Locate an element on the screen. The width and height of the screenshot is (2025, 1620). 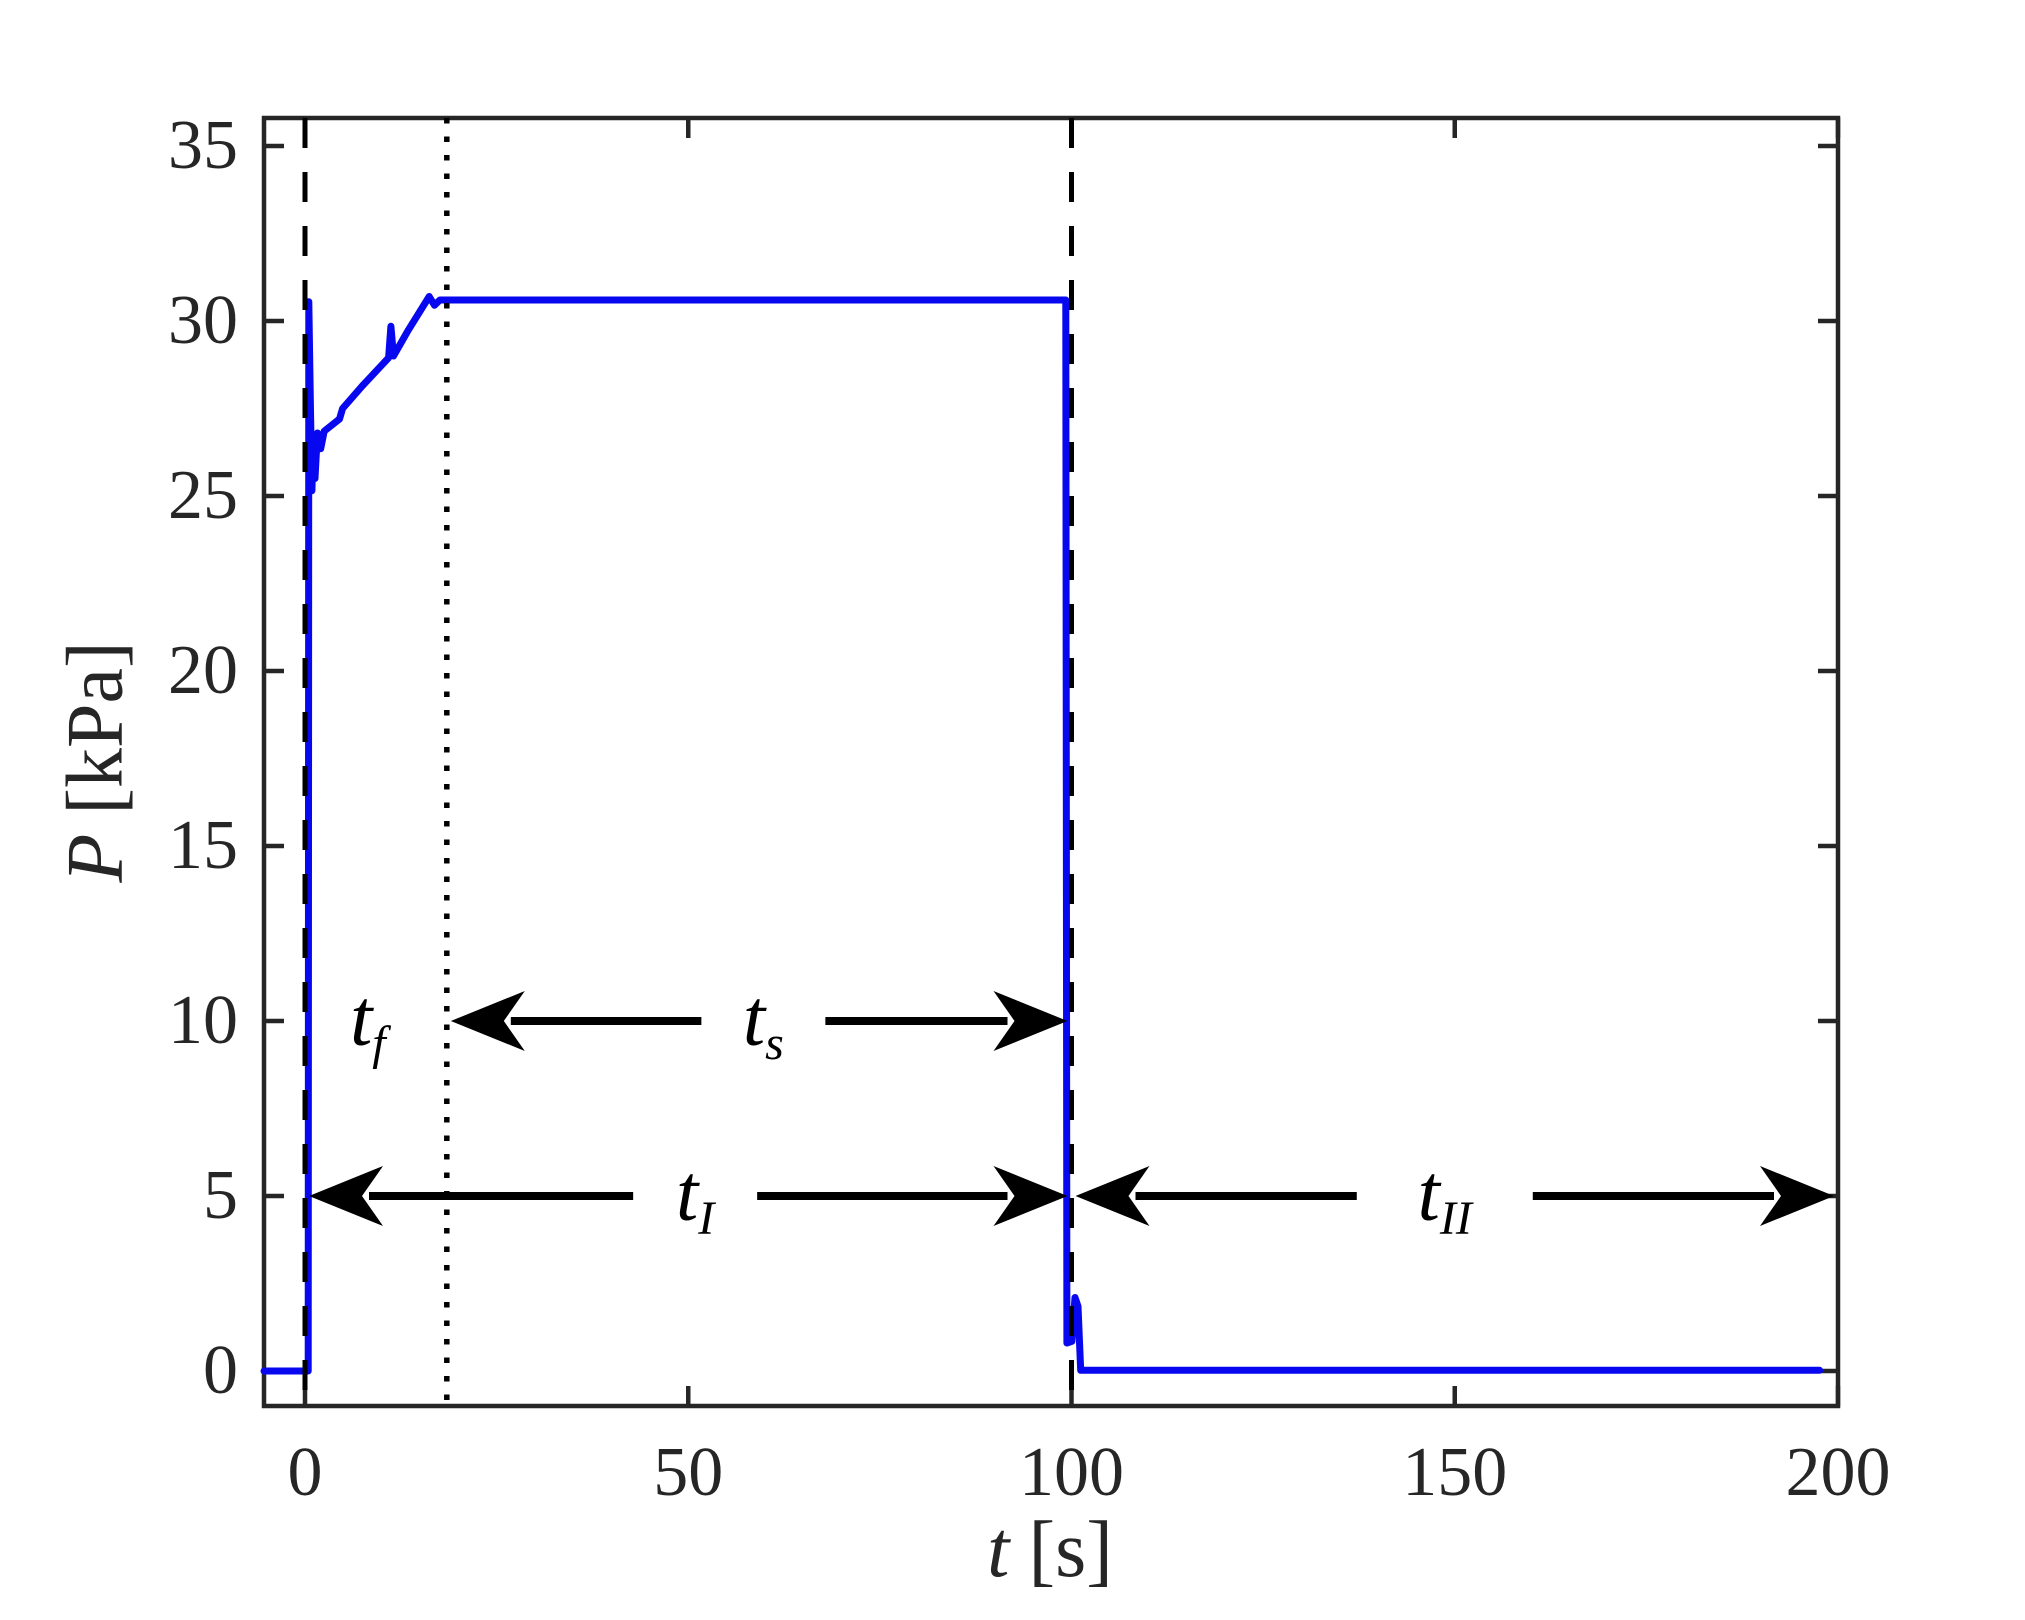
annotation-tII-sub: II is located at coordinates (1455, 1219).